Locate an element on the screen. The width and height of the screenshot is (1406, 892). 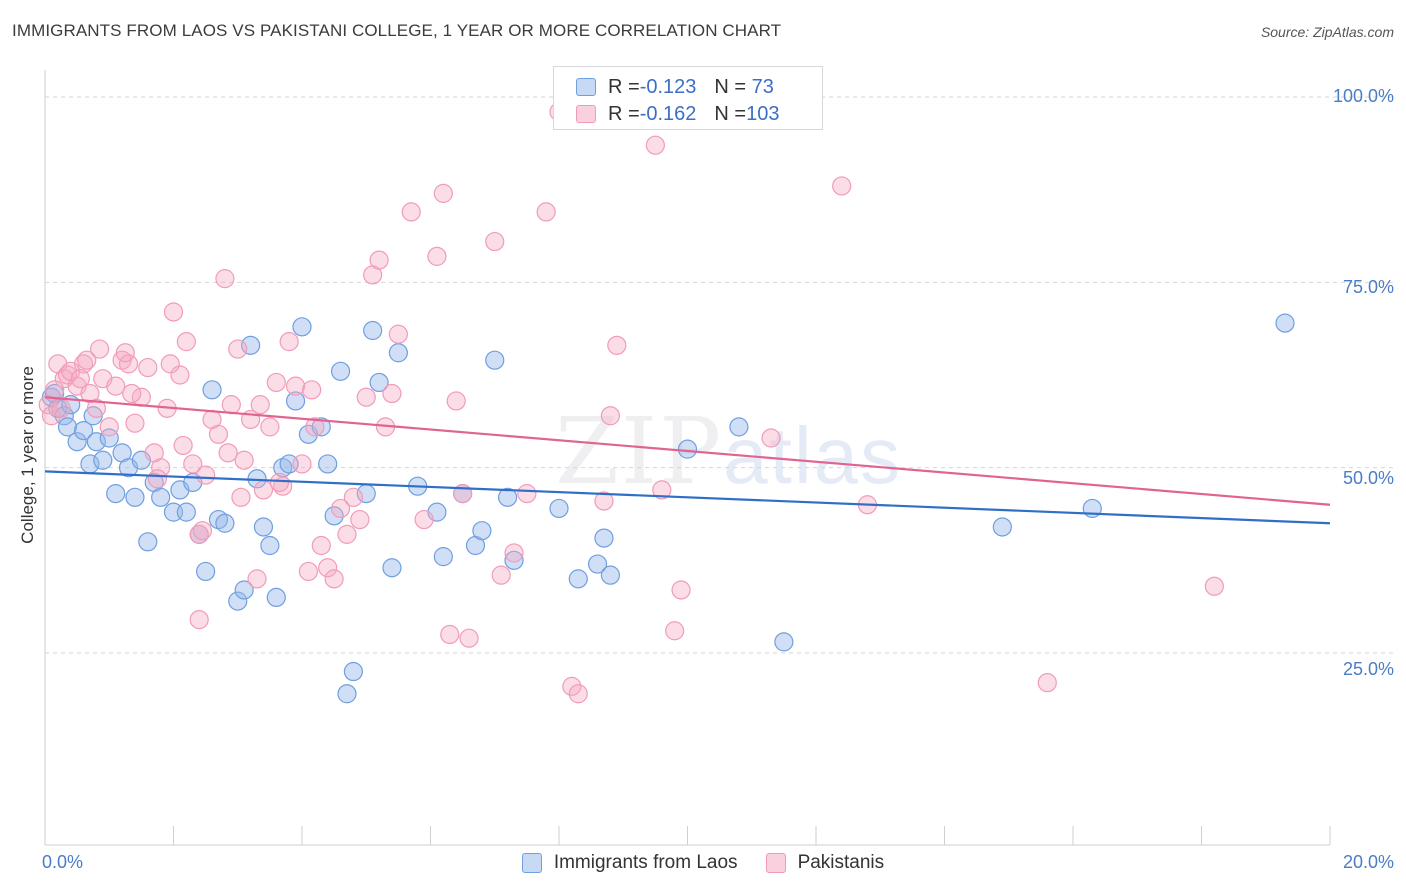
y-tick-label: 75.0% is located at coordinates (1368, 287).